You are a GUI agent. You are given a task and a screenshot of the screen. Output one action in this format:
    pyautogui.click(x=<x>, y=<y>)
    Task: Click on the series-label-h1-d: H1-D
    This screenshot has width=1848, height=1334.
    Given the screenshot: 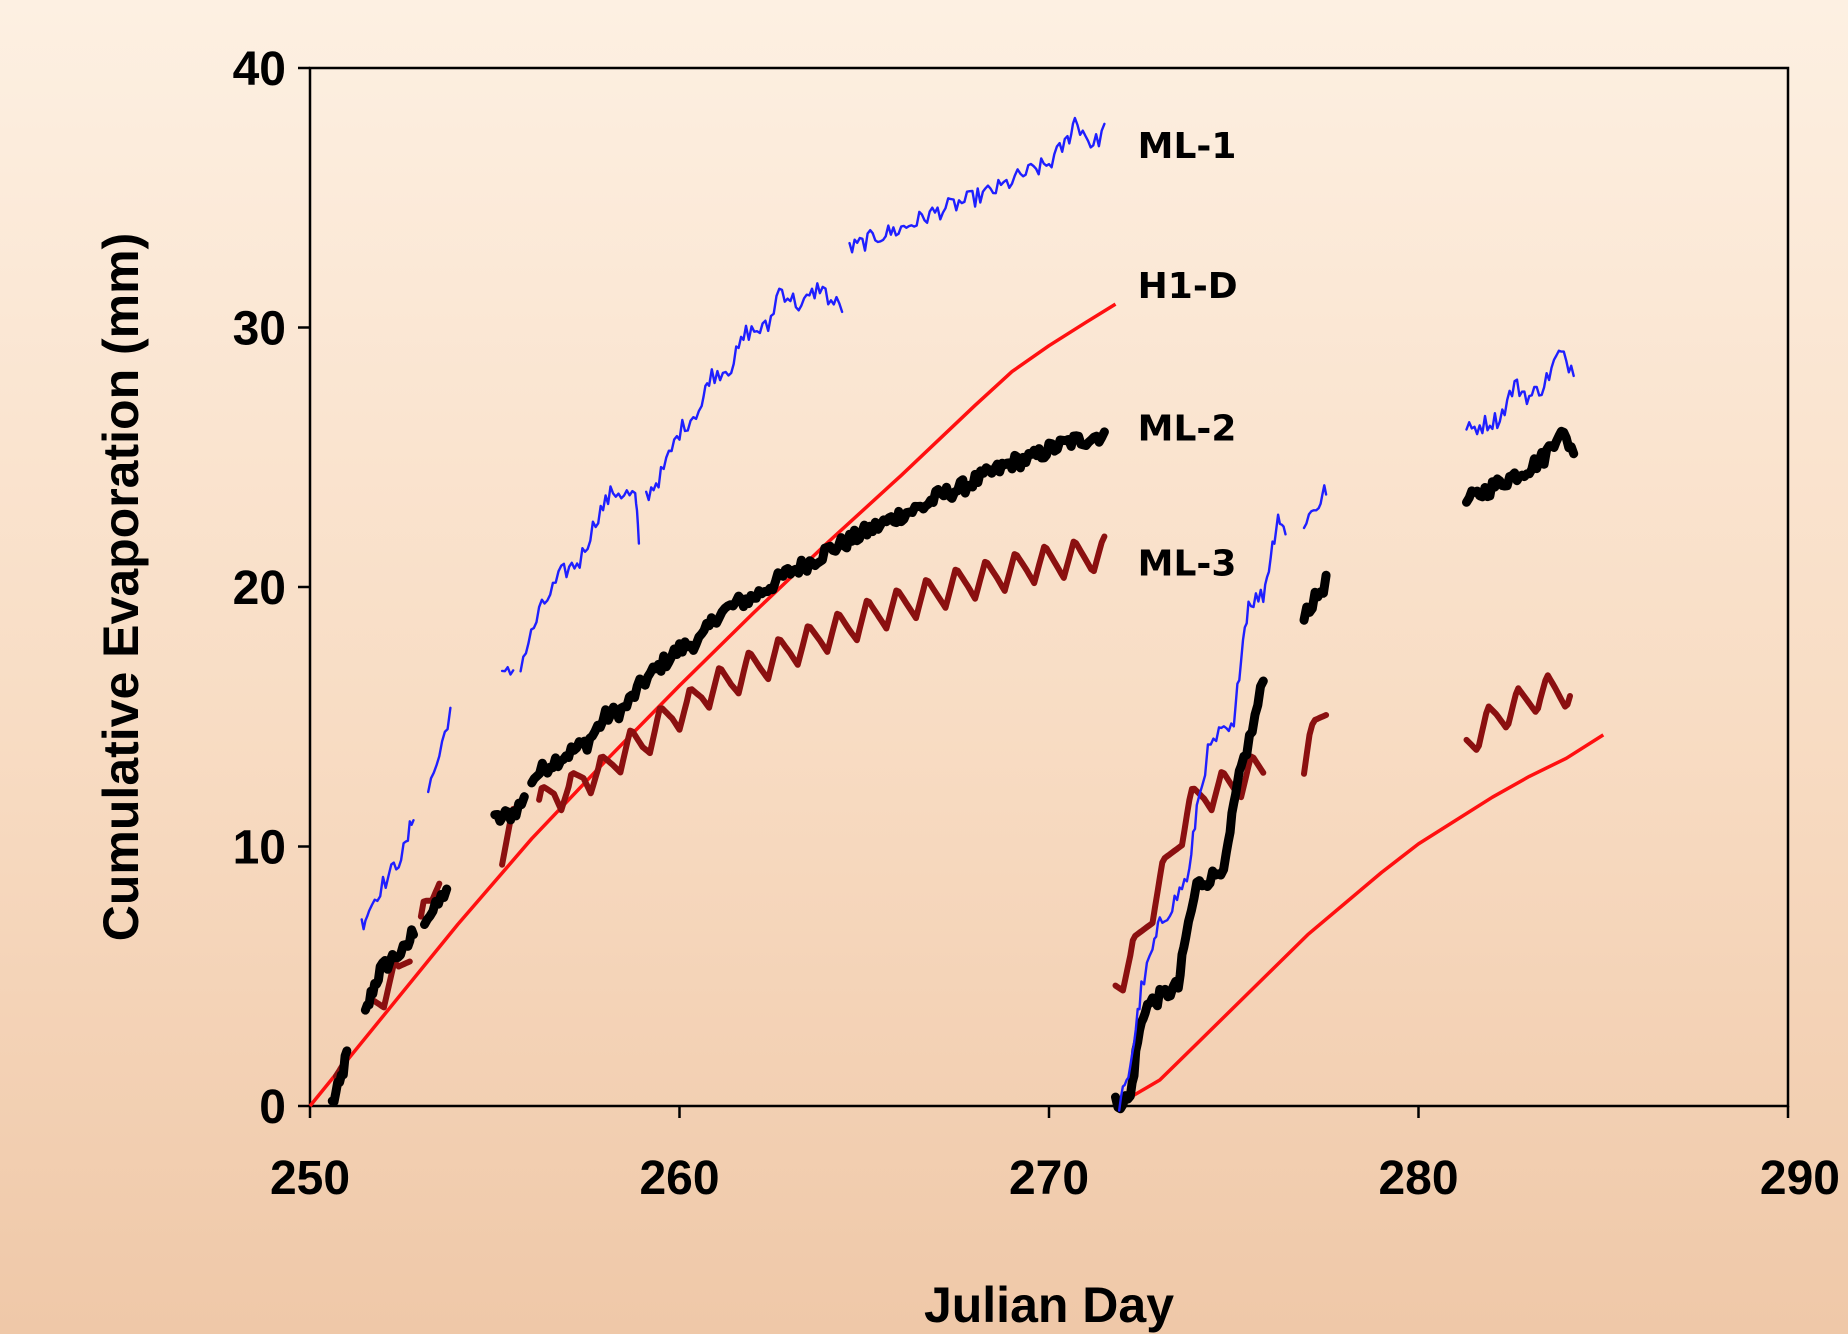 What is the action you would take?
    pyautogui.click(x=1188, y=286)
    